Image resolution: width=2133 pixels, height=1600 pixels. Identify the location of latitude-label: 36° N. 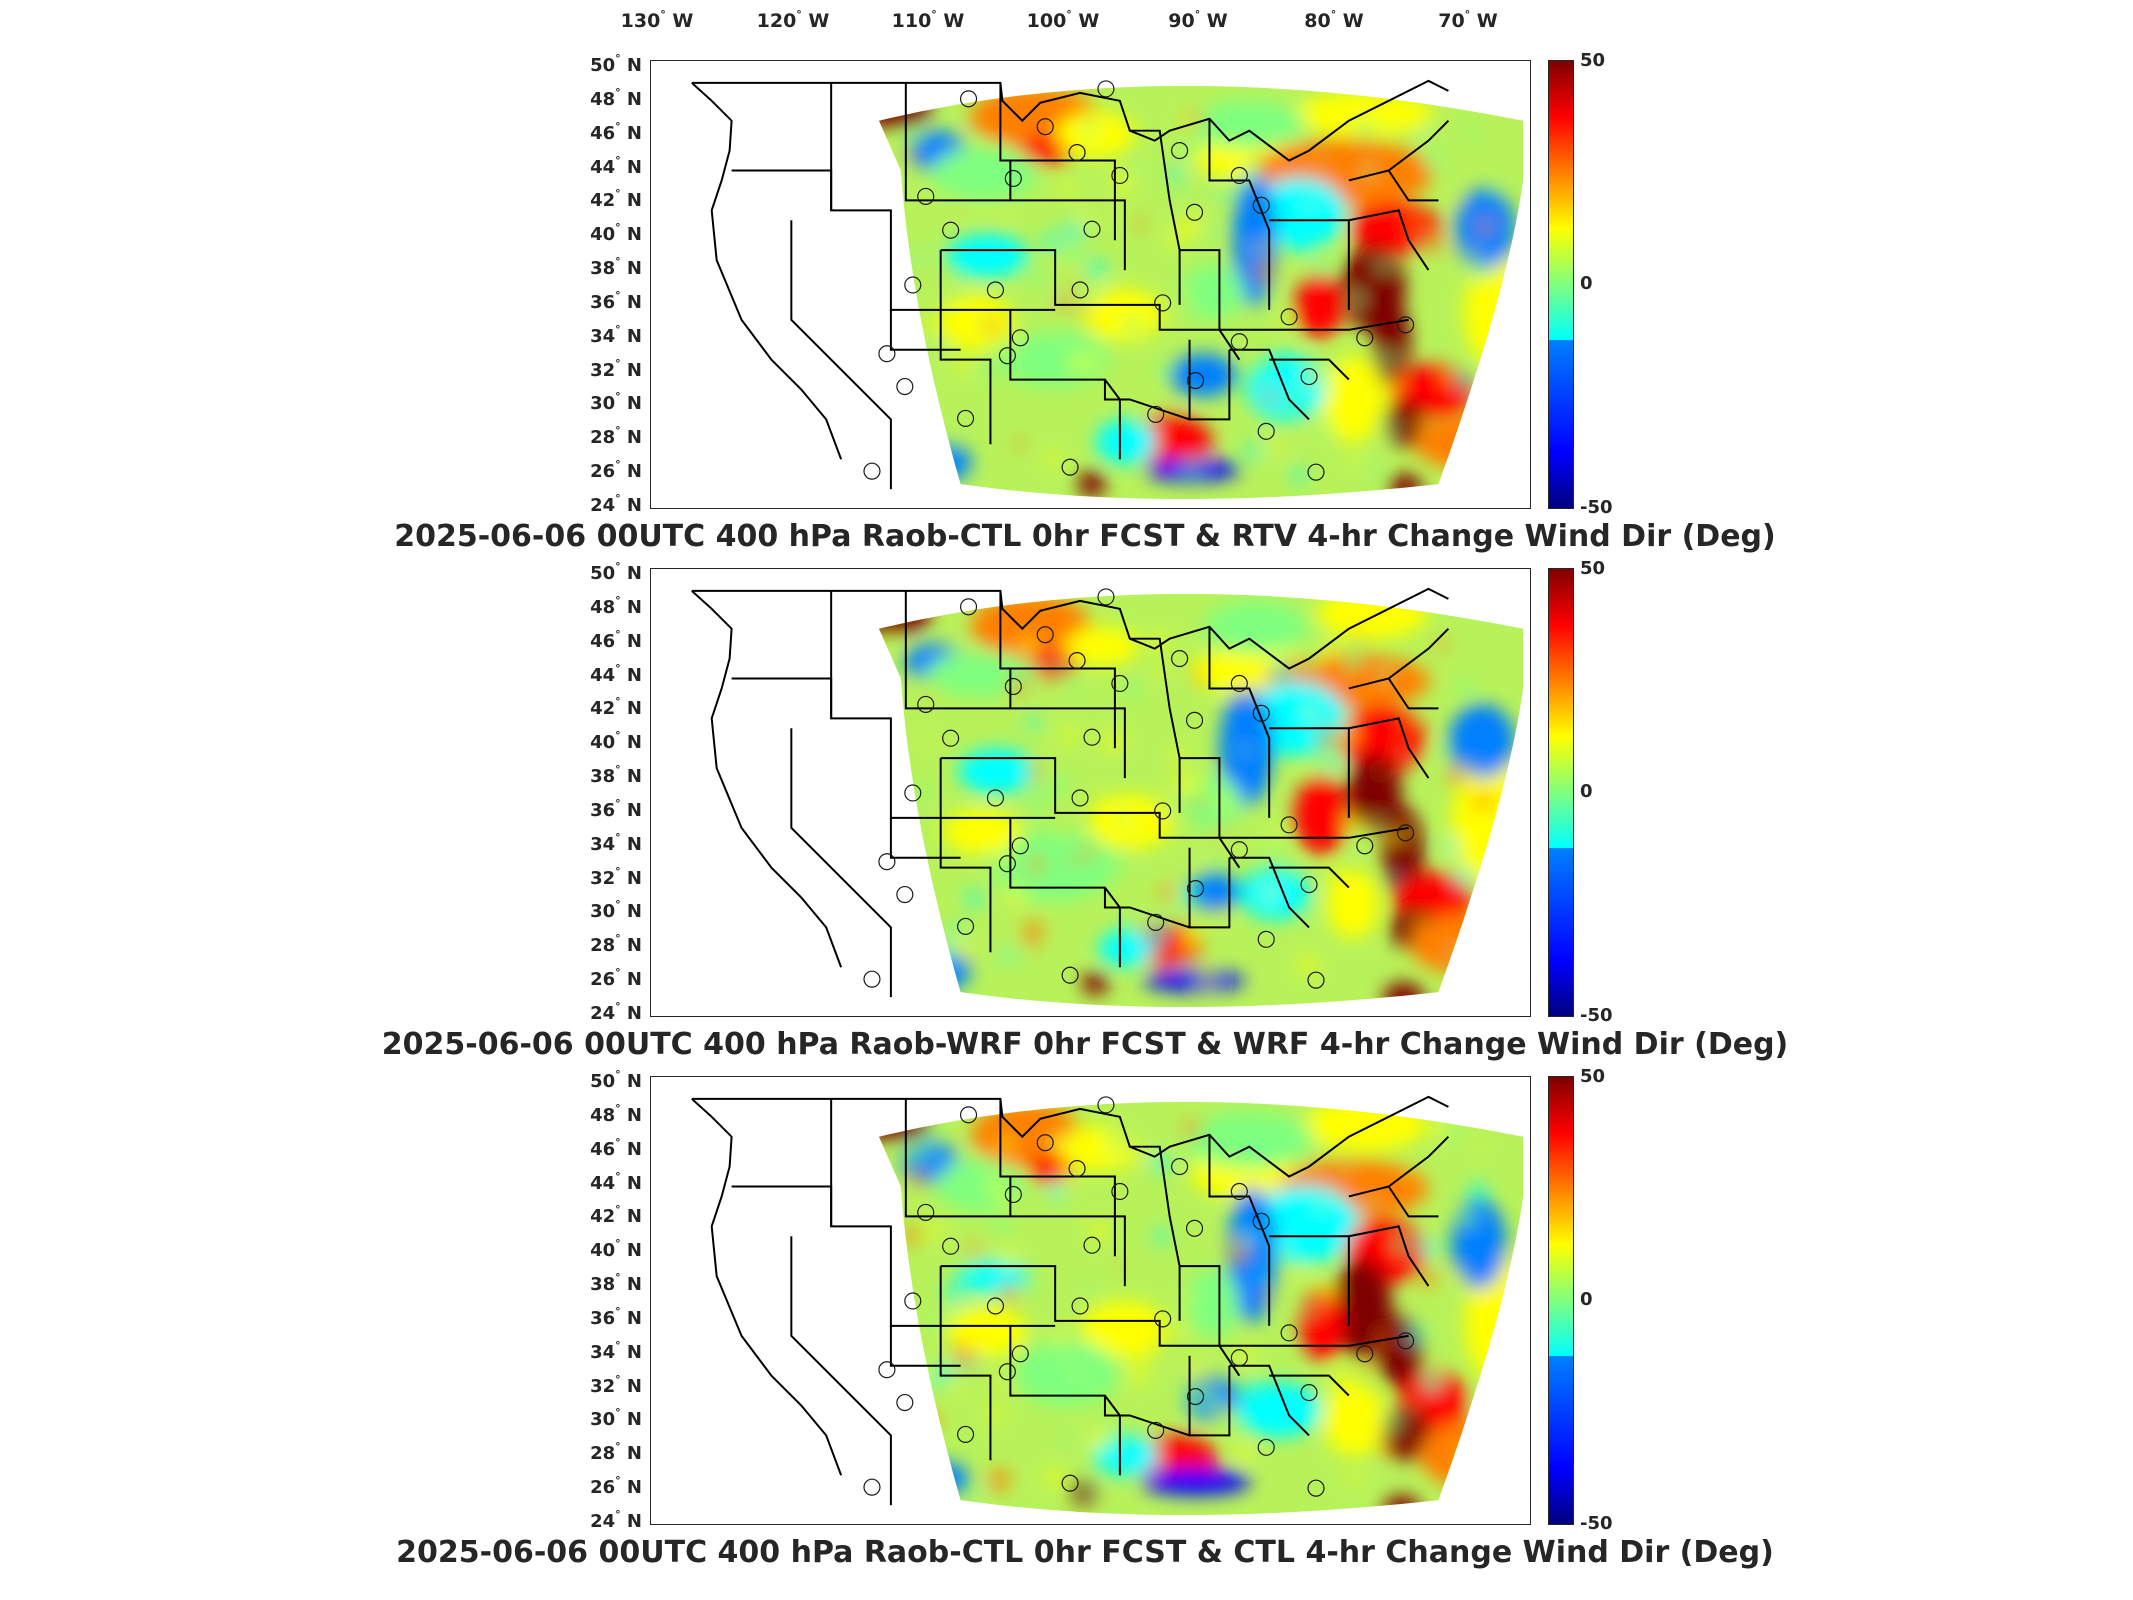
(616, 1316).